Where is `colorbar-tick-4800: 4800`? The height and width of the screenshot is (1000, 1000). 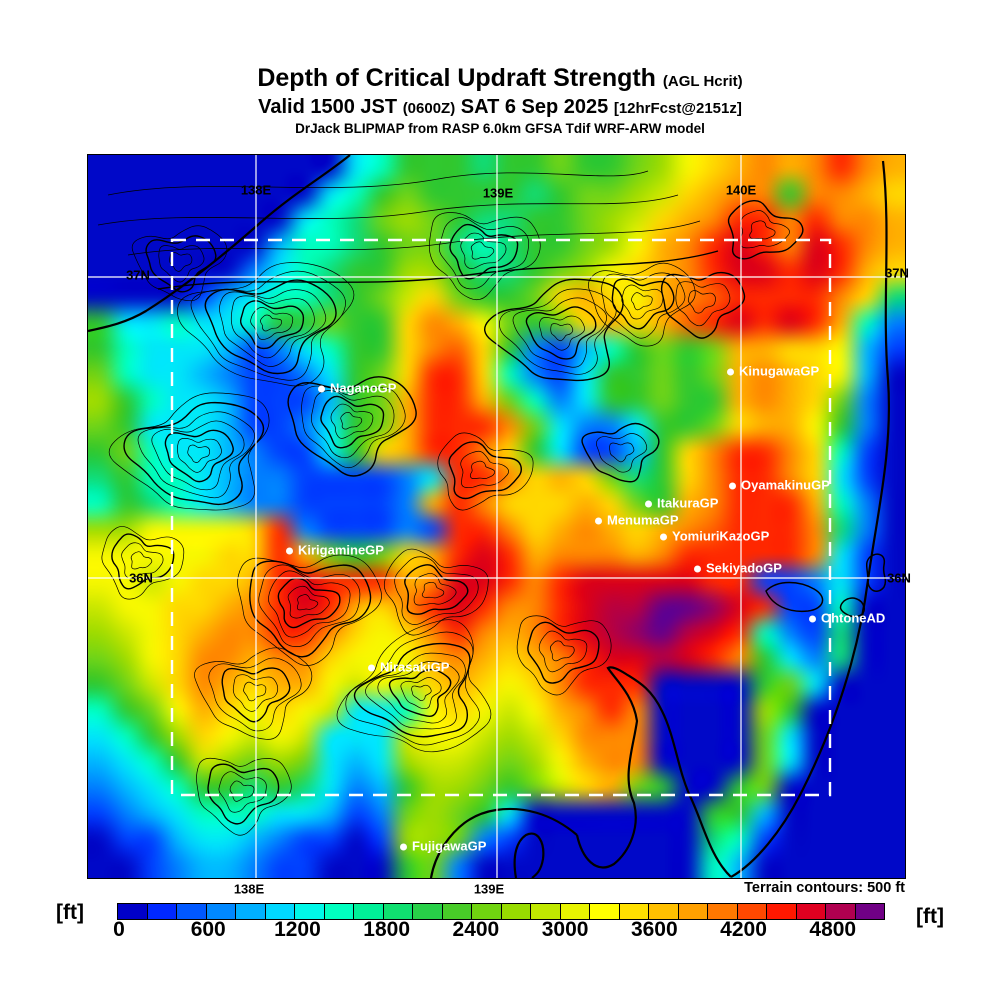 colorbar-tick-4800: 4800 is located at coordinates (833, 929).